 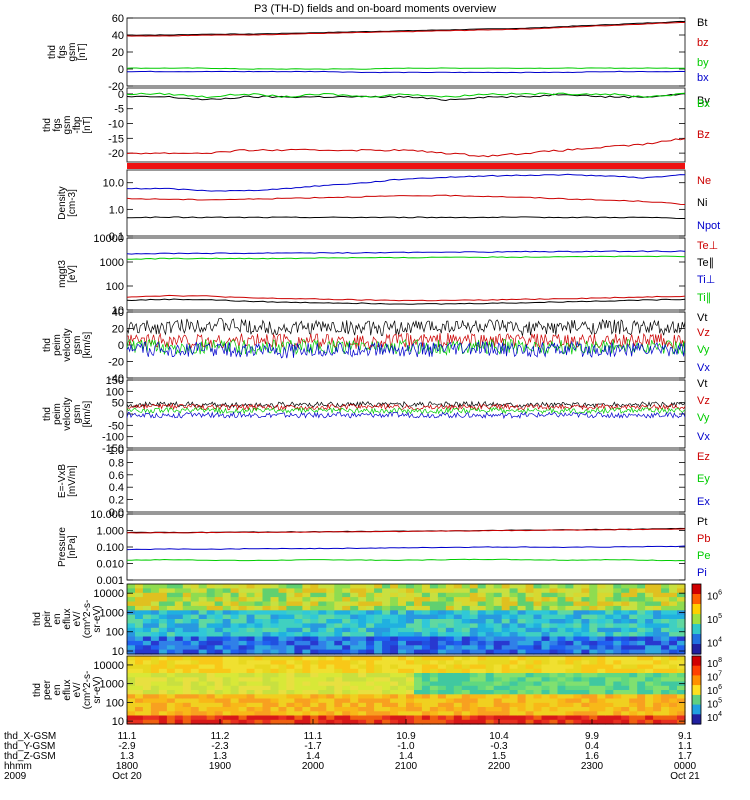 What do you see at coordinates (406, 326) in the screenshot?
I see `series-line-Vt` at bounding box center [406, 326].